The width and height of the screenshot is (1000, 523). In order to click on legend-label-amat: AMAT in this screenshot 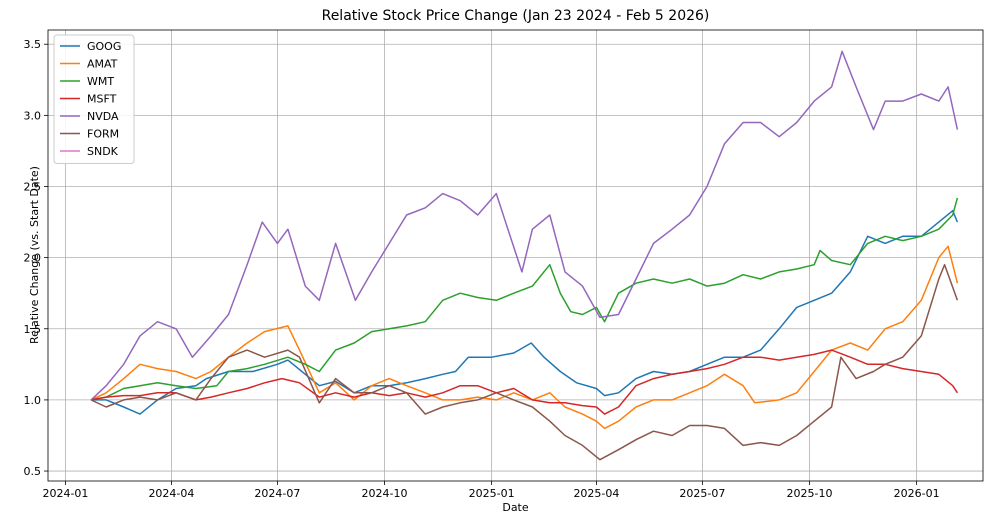, I will do `click(102, 64)`.